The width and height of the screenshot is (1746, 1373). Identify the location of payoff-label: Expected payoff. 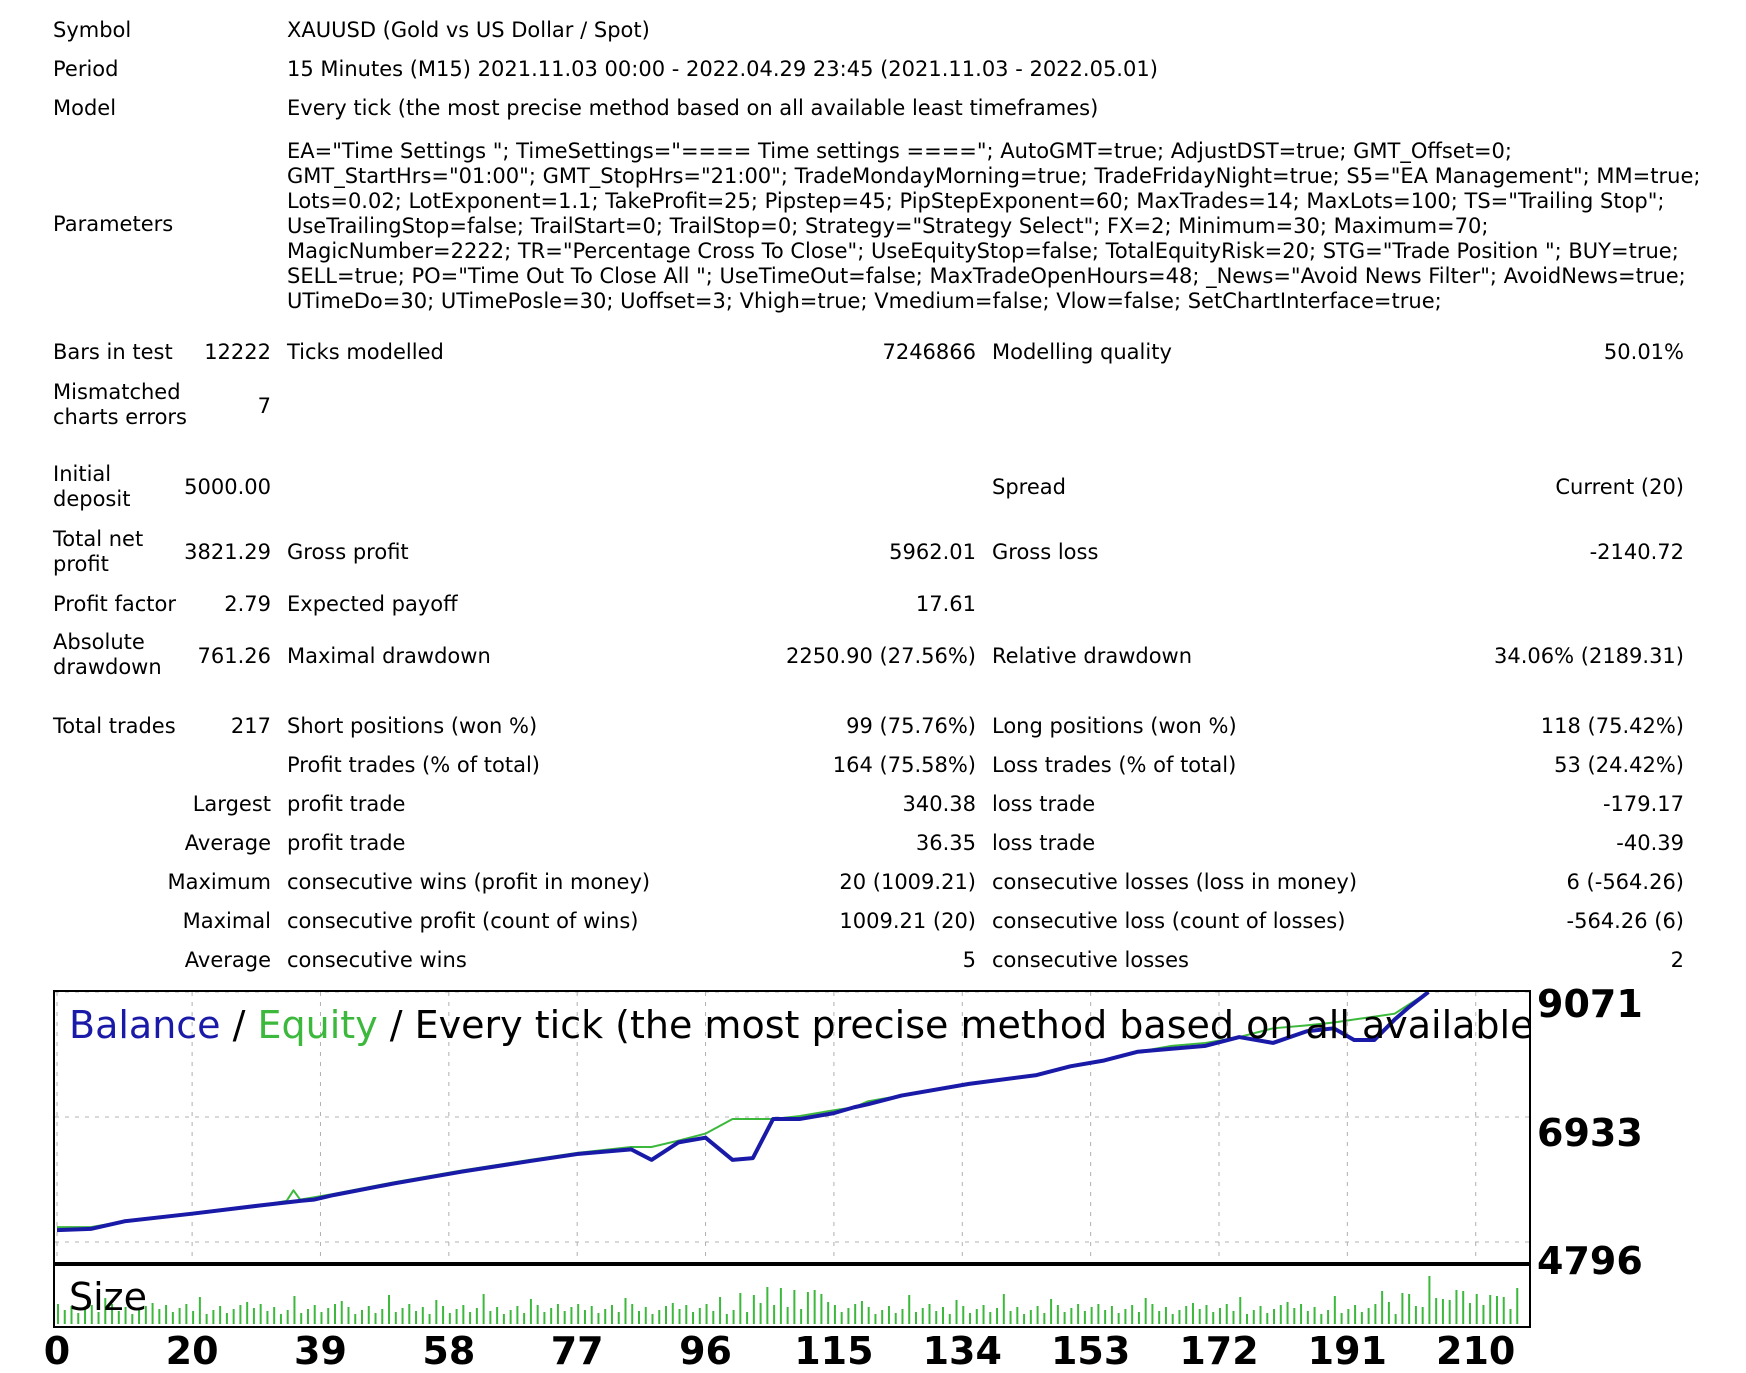
(372, 604).